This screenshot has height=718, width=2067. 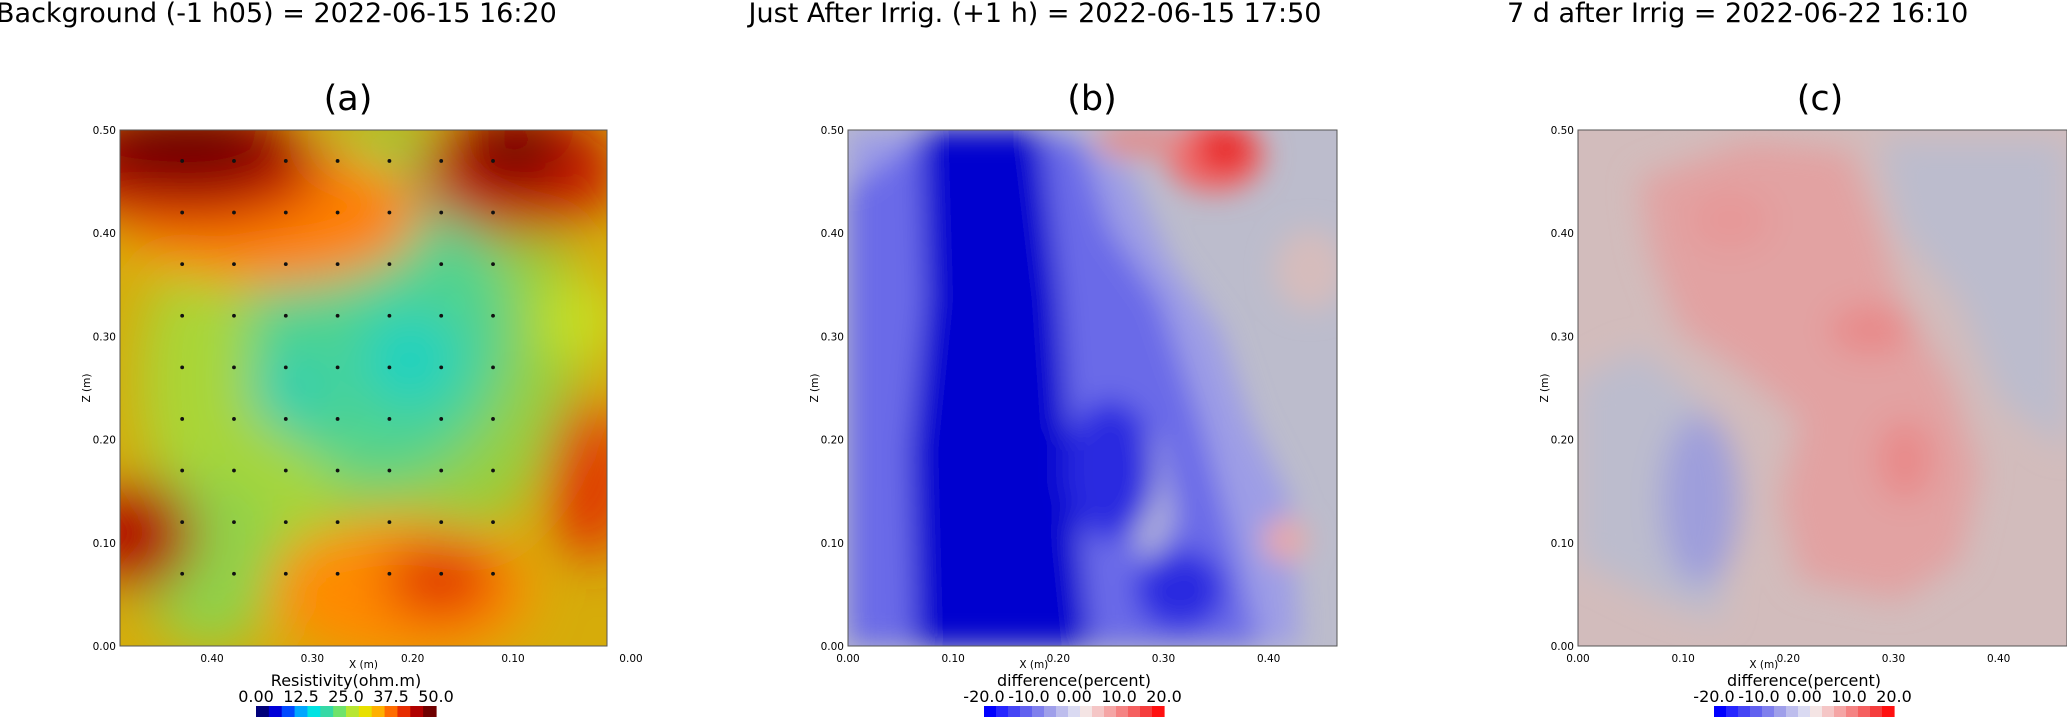 What do you see at coordinates (832, 647) in the screenshot?
I see `y-tick-label: 0.00` at bounding box center [832, 647].